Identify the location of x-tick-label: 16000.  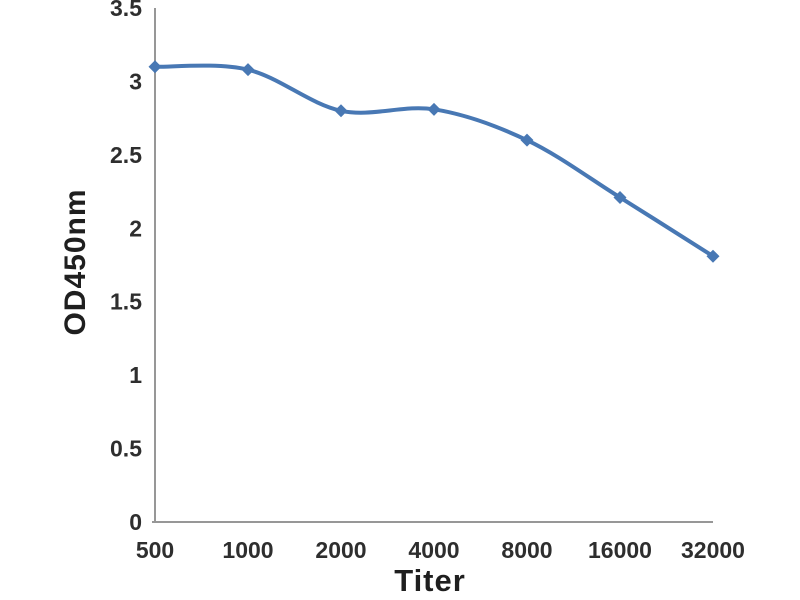
(620, 550).